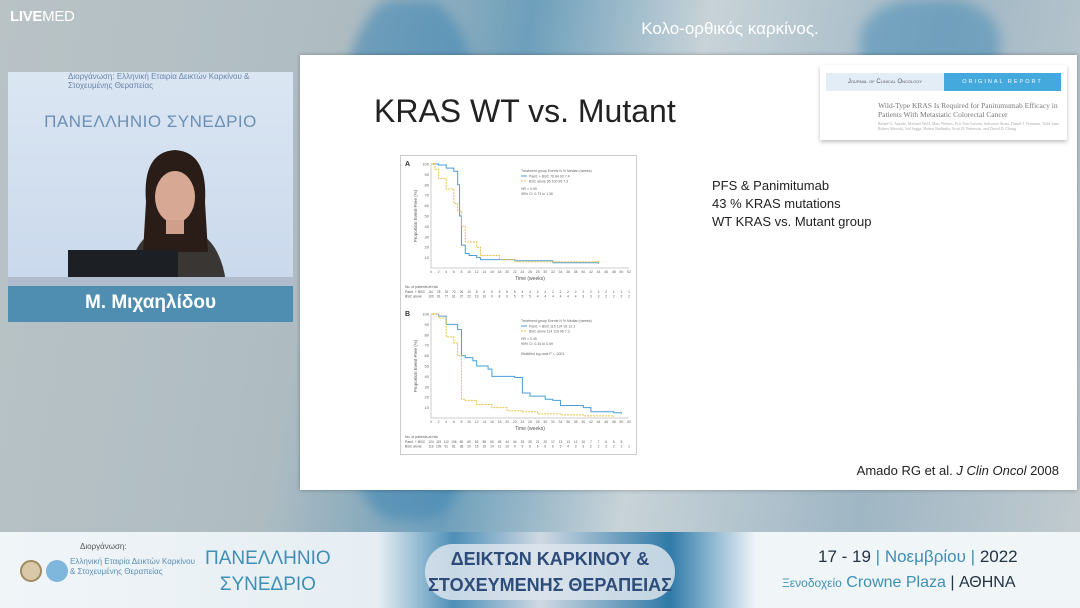  I want to click on x-tick-label: 0, so click(431, 272).